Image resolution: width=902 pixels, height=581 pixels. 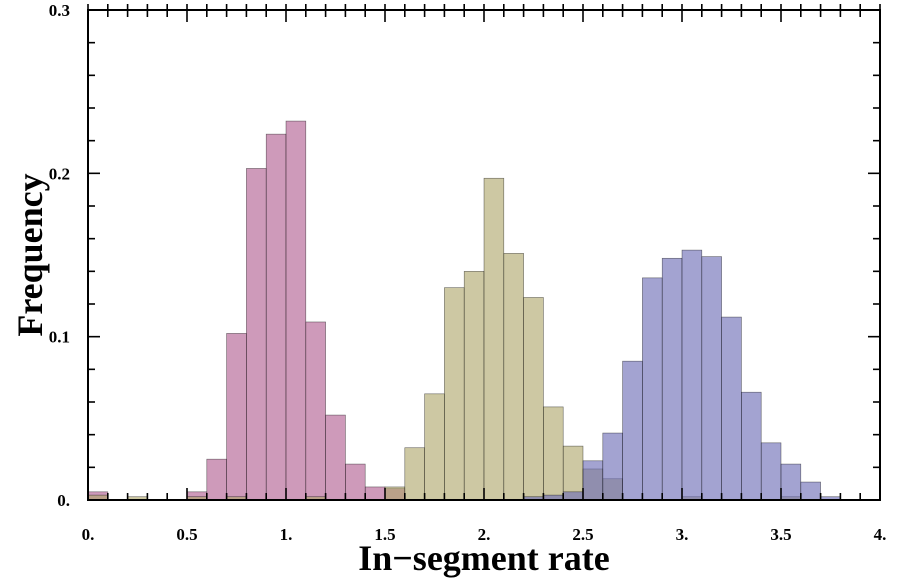 I want to click on x-axis-title: In−segment rate, so click(x=483, y=558).